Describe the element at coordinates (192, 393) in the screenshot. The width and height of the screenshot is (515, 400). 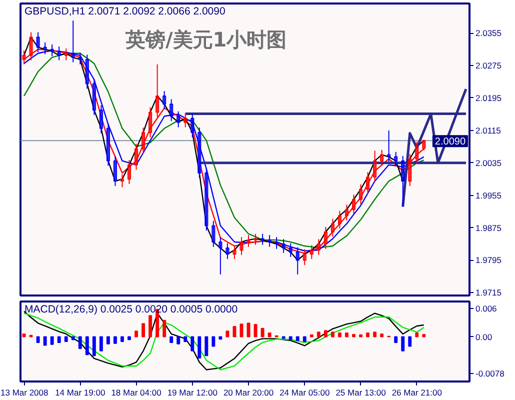
I see `x-tick-label: 19 Mar 12:00` at that location.